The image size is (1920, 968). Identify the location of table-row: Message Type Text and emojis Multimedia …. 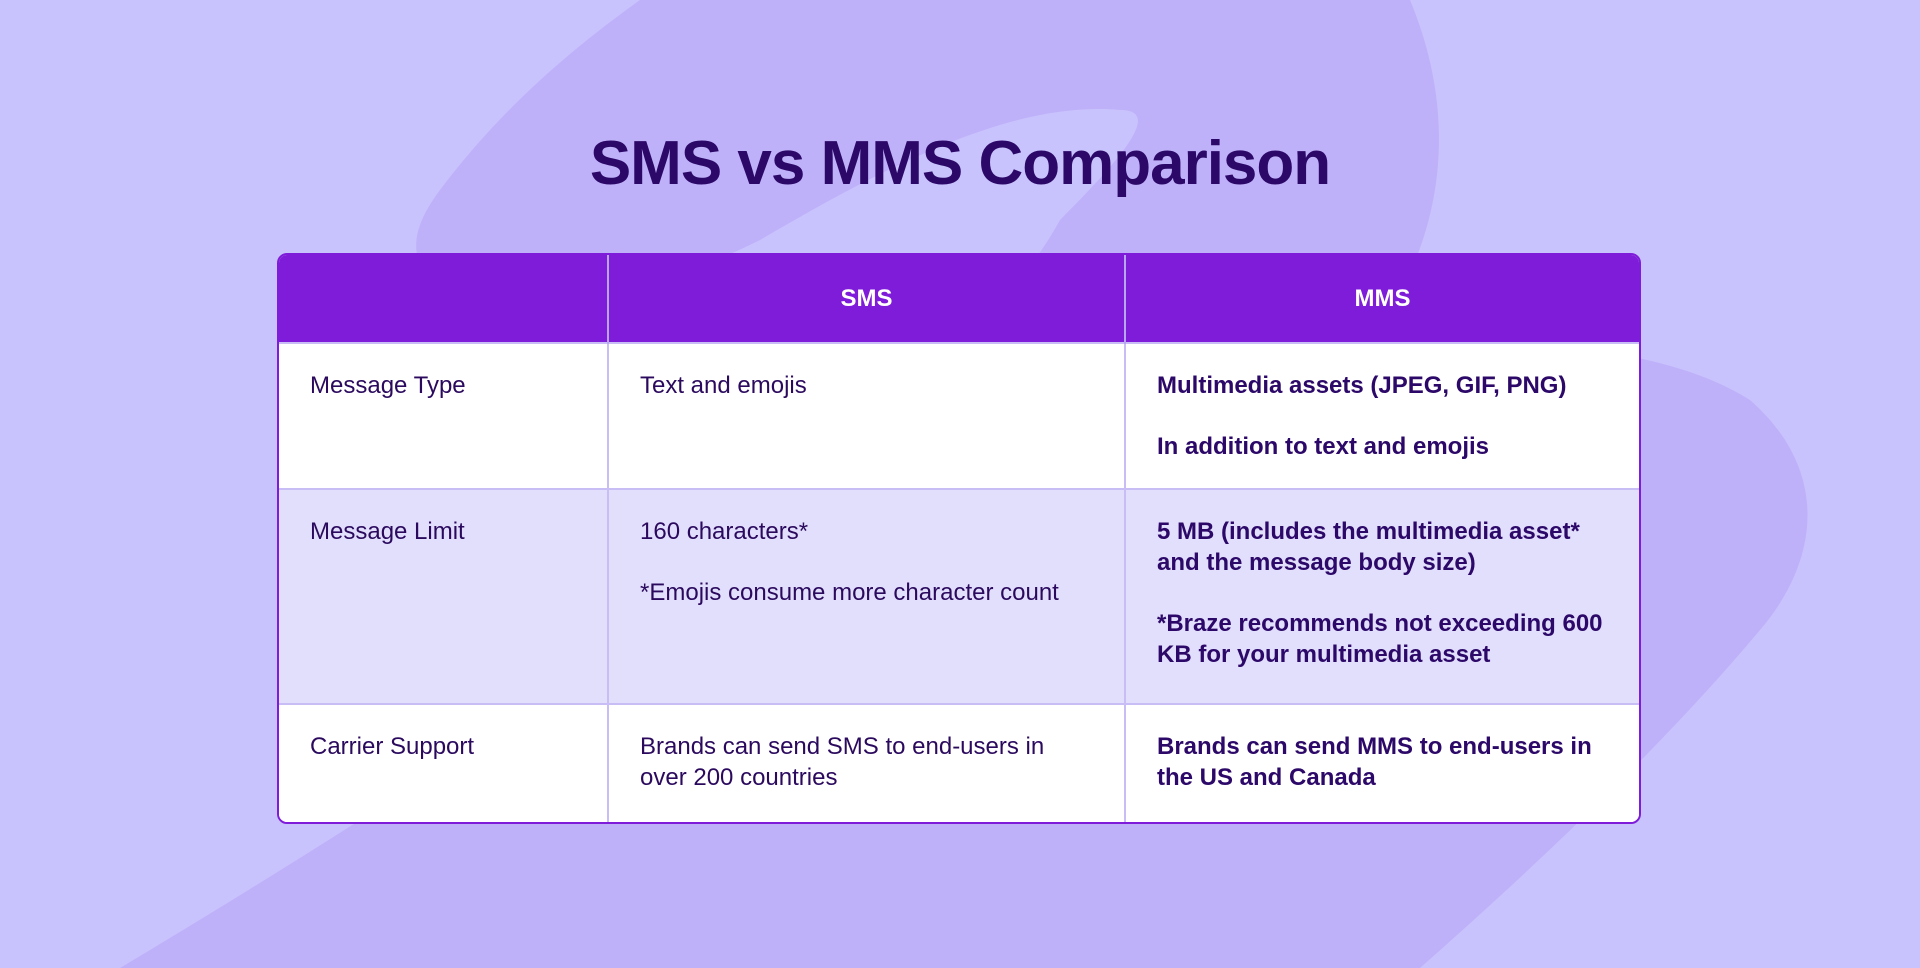
(959, 415).